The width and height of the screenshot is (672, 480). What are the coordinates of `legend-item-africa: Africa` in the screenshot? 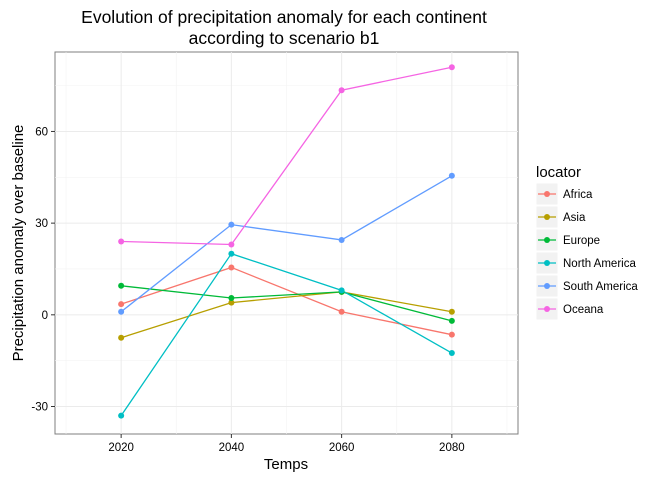 It's located at (564, 194).